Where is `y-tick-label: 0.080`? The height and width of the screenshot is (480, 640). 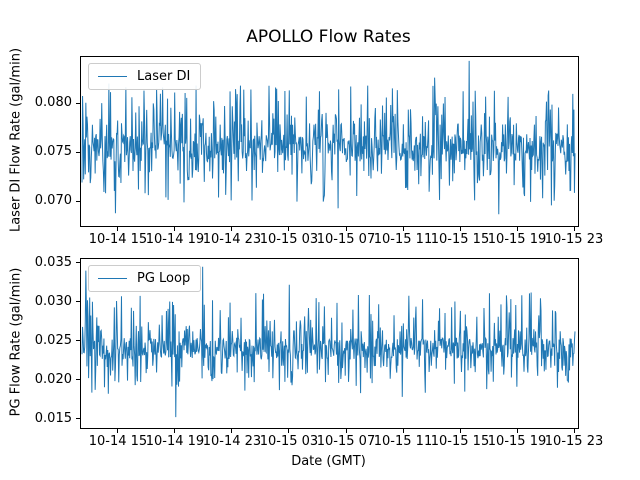
y-tick-label: 0.080 is located at coordinates (53, 103).